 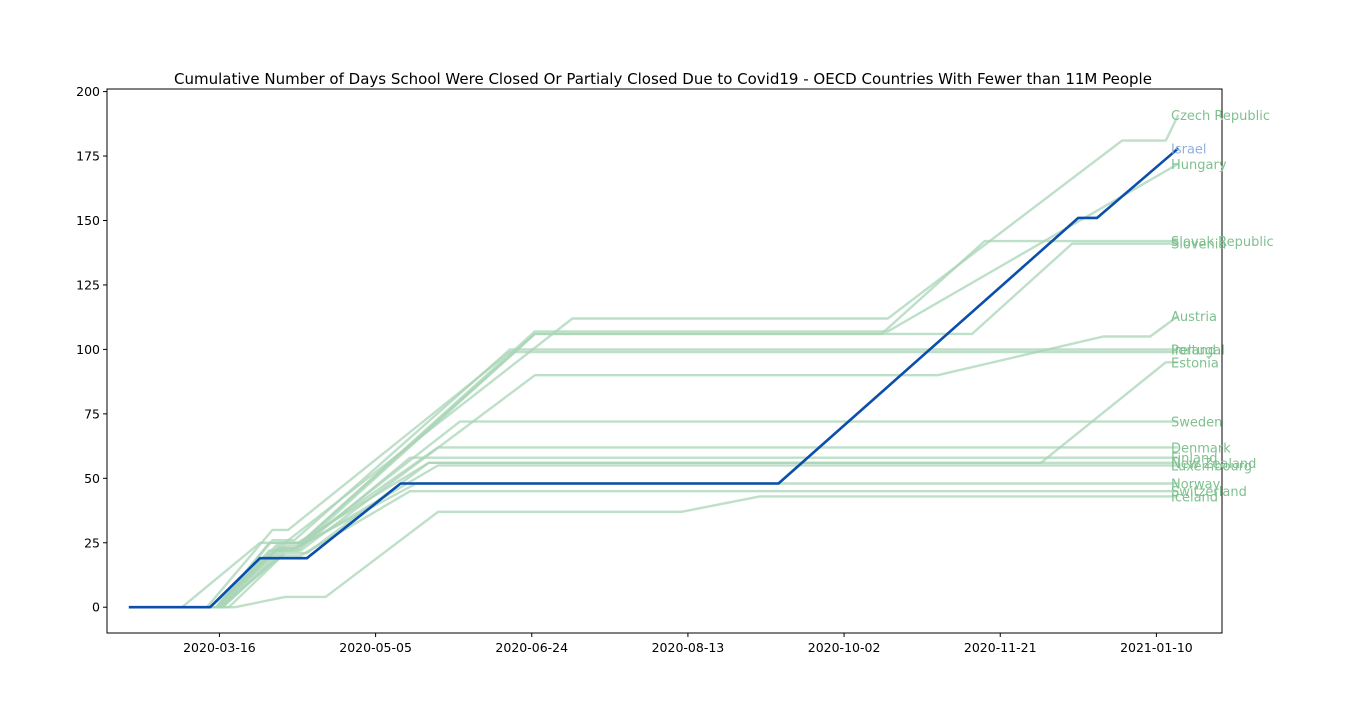 I want to click on series-label-portugal: Portugal, so click(x=1198, y=350).